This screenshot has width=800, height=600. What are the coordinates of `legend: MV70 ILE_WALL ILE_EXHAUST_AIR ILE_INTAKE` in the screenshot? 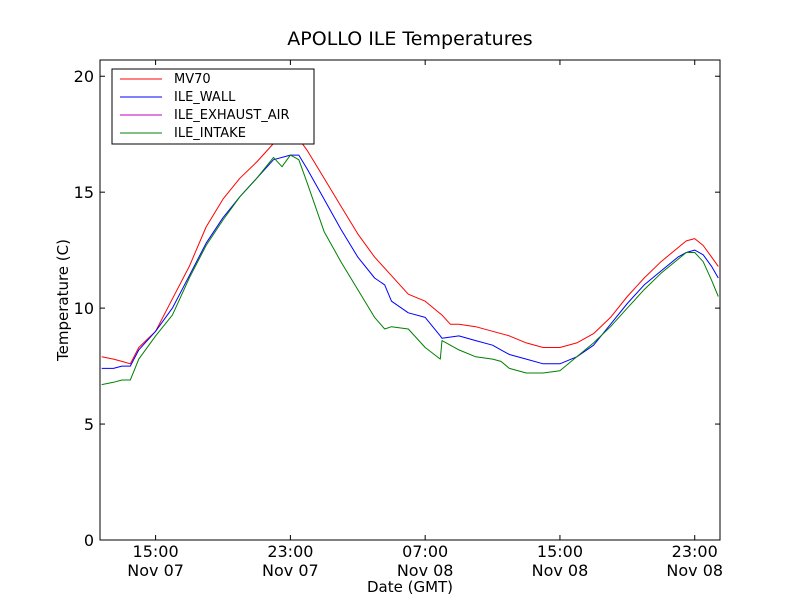 It's located at (213, 106).